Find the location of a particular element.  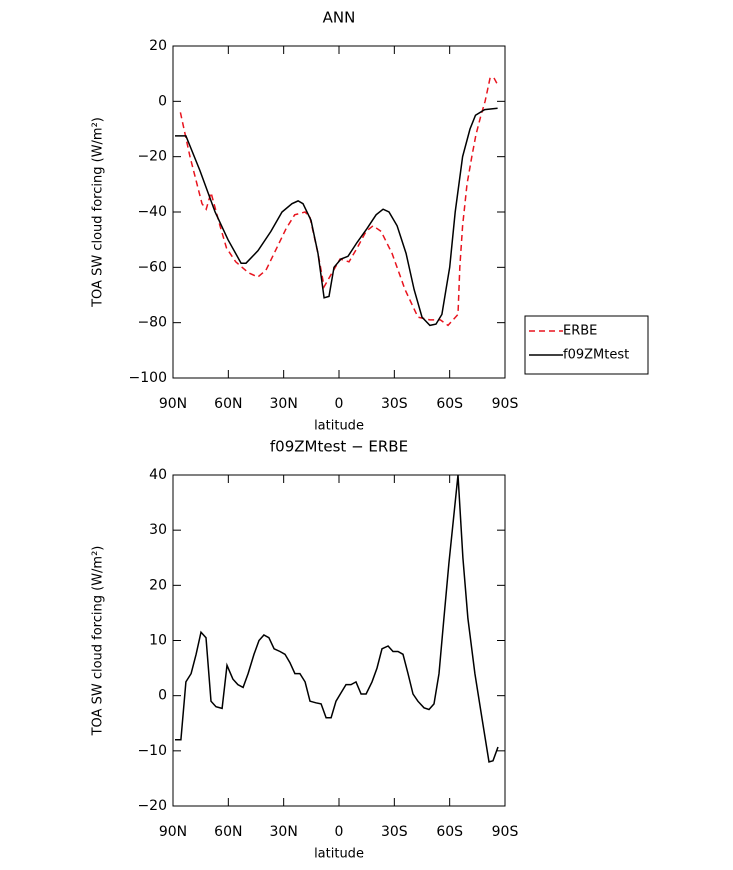

y-tick-label: −80 is located at coordinates (152, 323).